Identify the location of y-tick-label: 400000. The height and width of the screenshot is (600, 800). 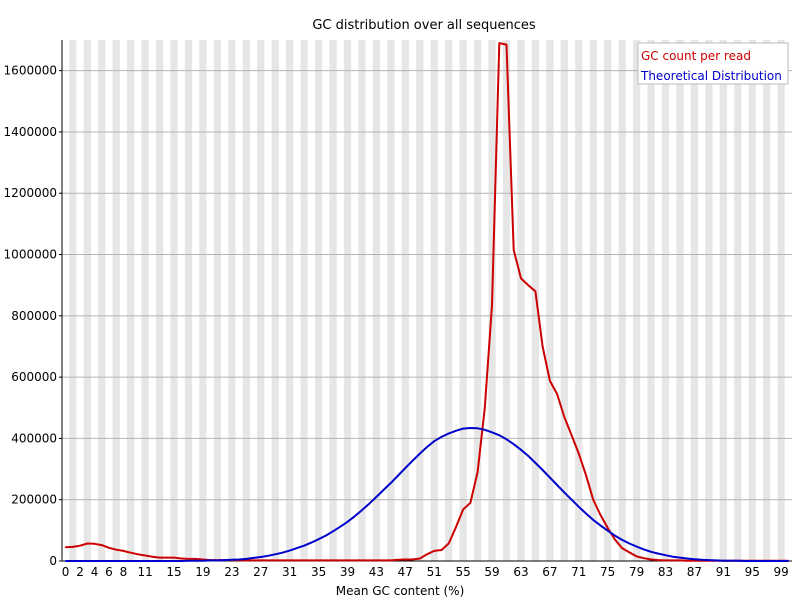
(34, 438).